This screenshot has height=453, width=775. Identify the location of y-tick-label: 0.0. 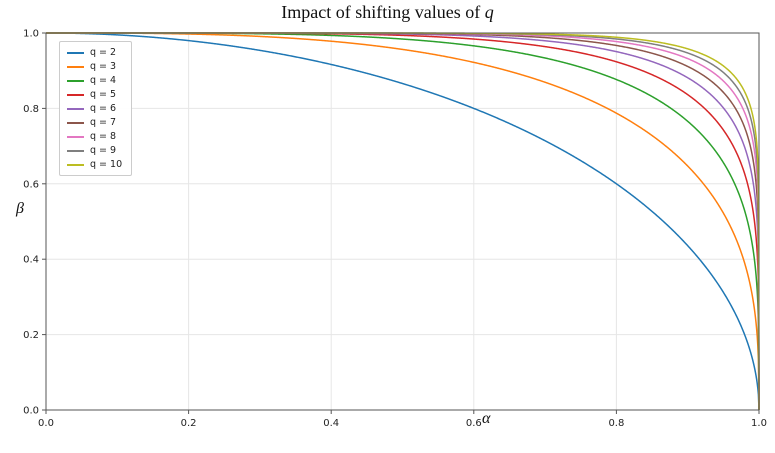
(31, 411).